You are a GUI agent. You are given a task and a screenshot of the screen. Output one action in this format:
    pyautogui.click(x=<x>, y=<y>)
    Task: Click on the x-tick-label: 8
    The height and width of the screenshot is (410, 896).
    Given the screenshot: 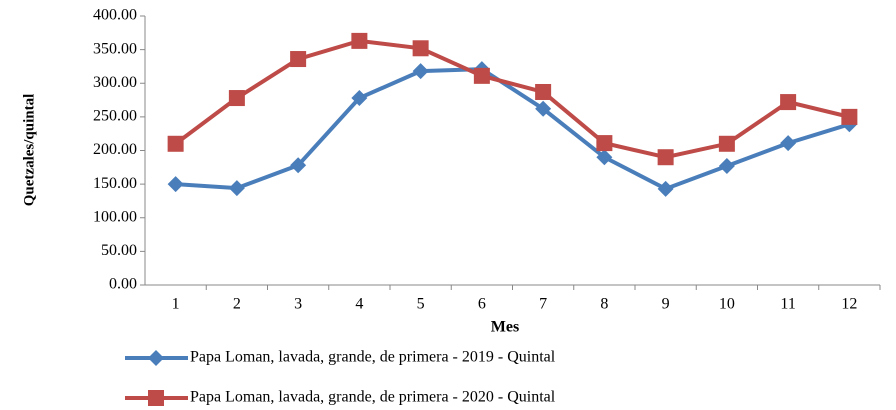 What is the action you would take?
    pyautogui.click(x=604, y=304)
    